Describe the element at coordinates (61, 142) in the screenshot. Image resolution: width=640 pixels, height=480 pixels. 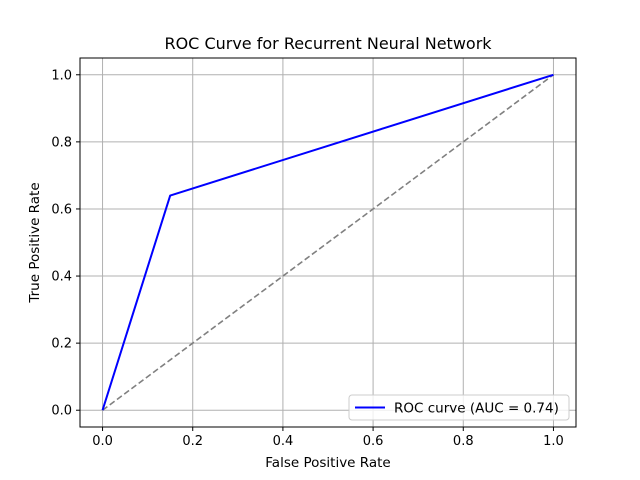
I see `y-tick-label: 0.8` at that location.